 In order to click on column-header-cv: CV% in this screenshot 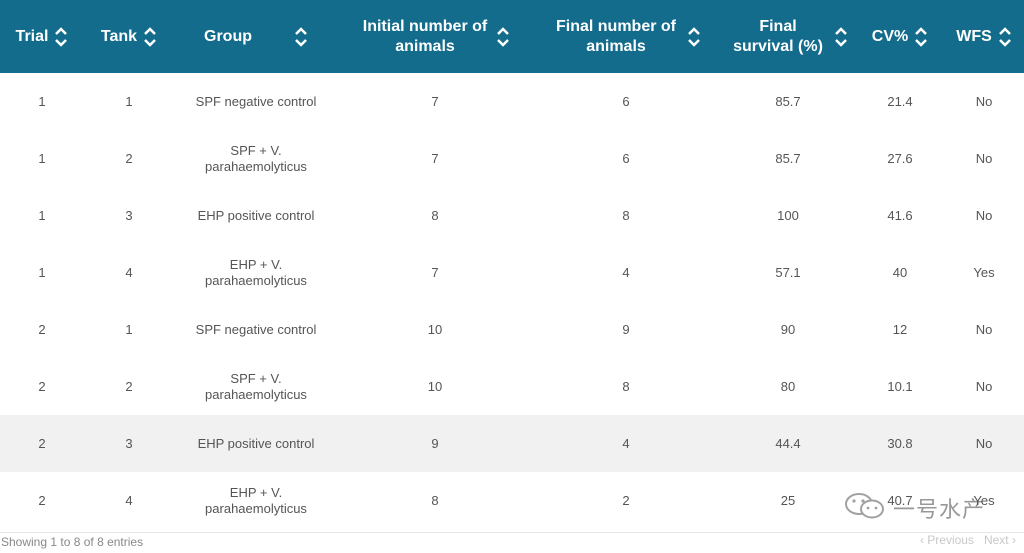, I will do `click(900, 36)`.